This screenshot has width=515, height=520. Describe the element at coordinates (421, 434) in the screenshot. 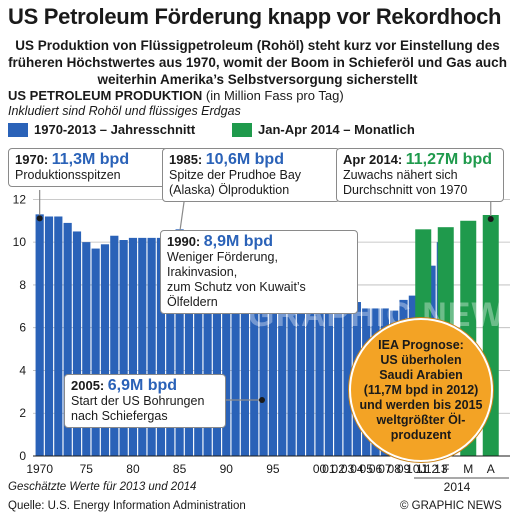

I see `iea-line-7: produzent` at that location.